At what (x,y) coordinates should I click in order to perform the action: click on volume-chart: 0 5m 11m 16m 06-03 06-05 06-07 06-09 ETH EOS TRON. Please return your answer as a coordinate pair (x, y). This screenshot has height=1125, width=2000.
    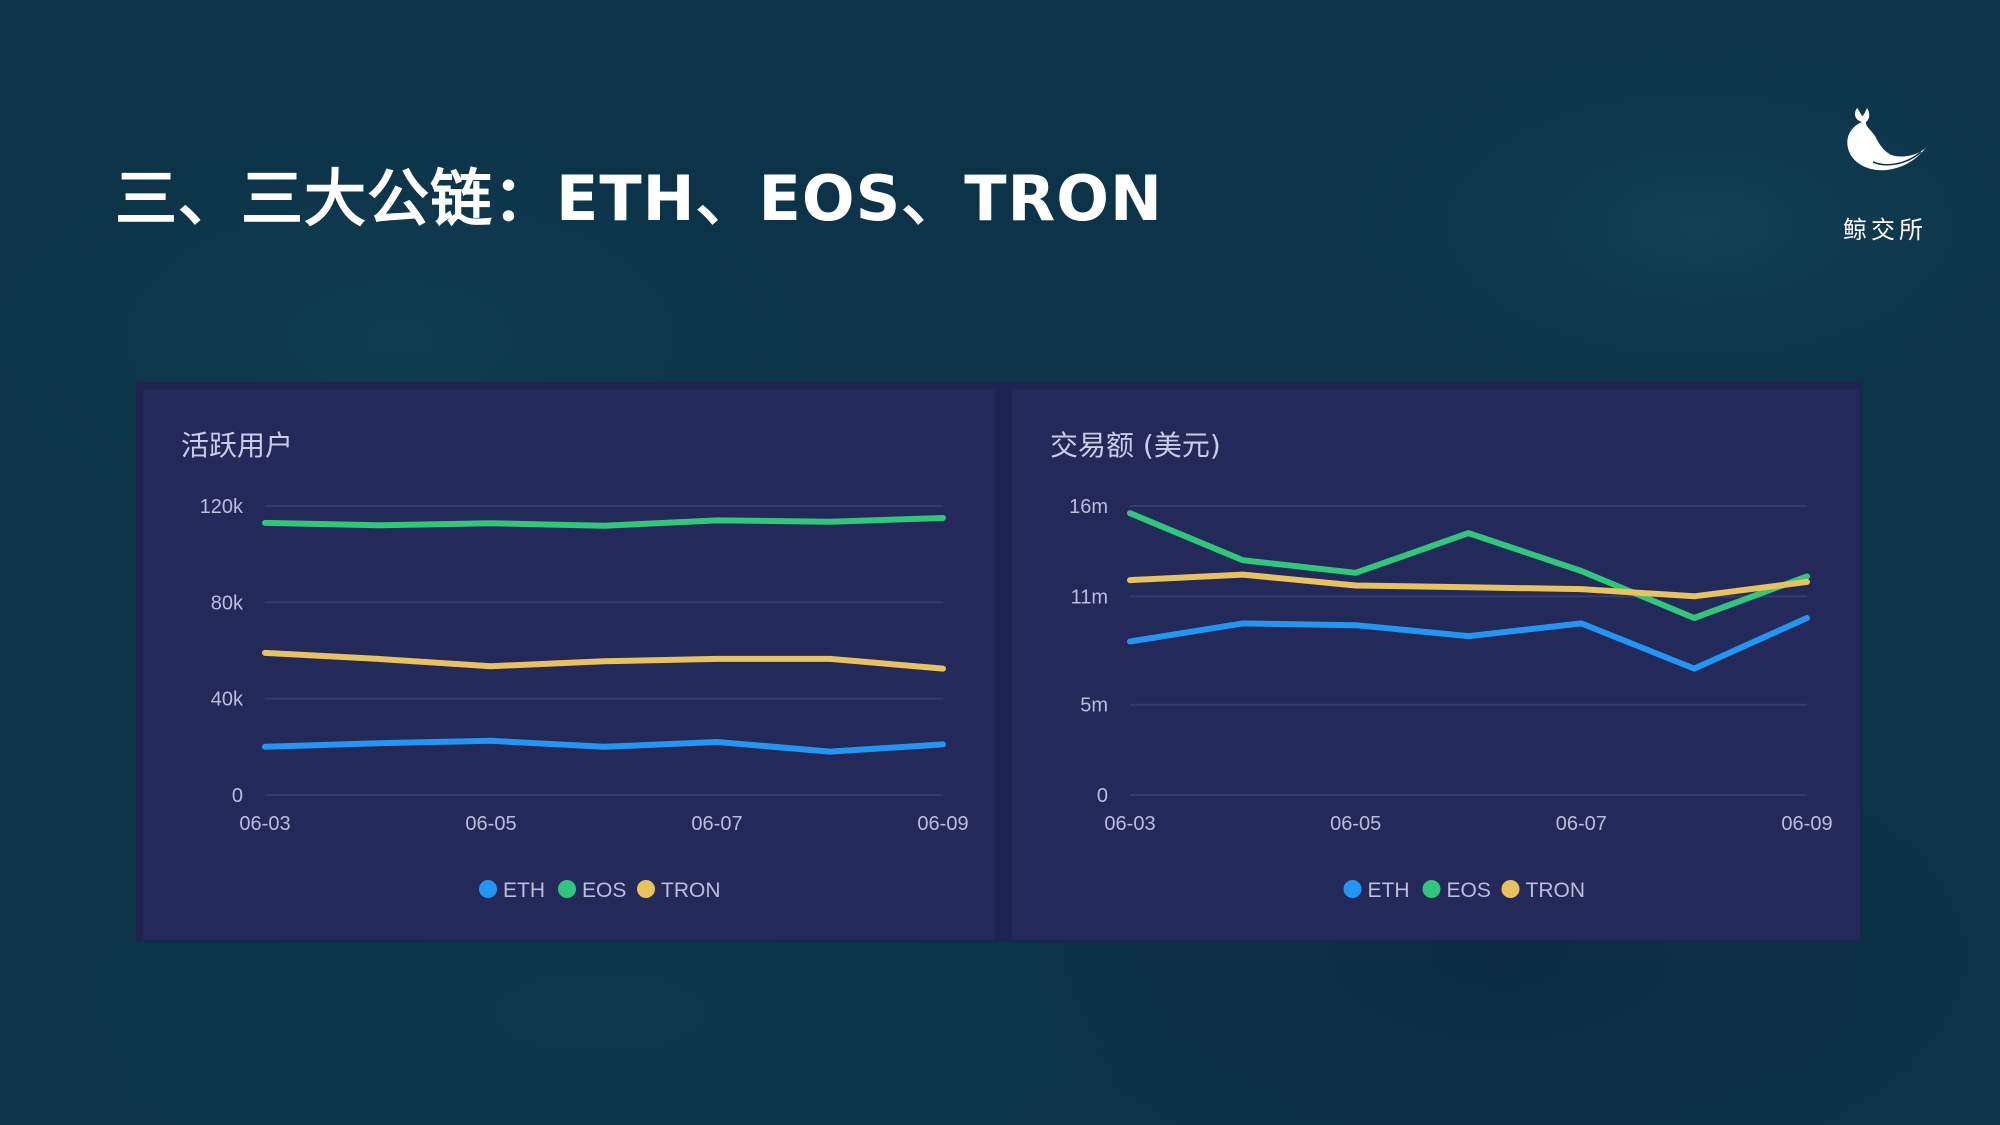
    Looking at the image, I should click on (1450, 699).